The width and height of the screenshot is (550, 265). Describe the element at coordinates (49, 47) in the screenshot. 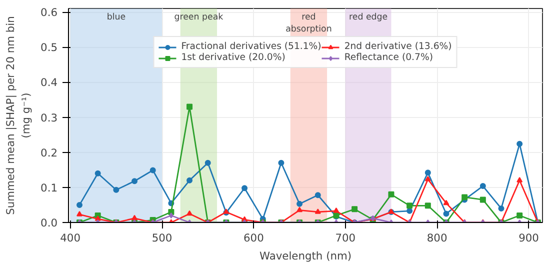

I see `y-tick-label: 0.5` at that location.